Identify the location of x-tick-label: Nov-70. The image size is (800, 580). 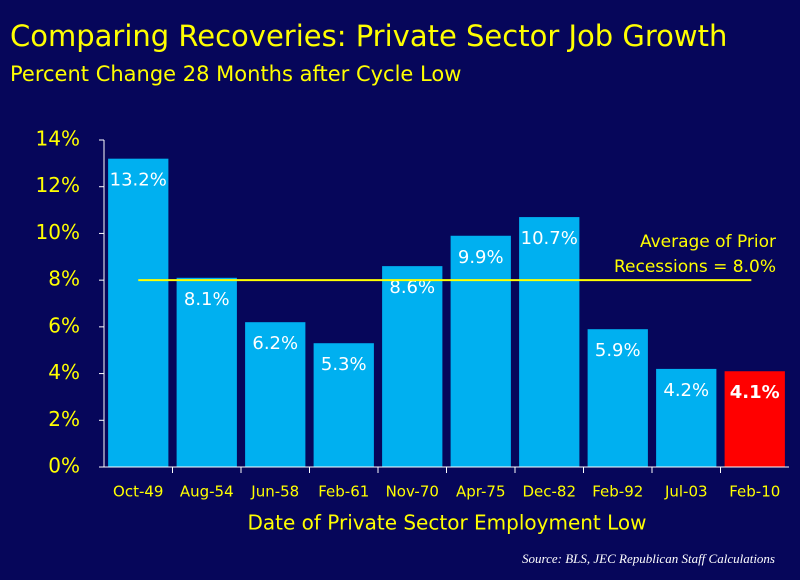
(412, 492).